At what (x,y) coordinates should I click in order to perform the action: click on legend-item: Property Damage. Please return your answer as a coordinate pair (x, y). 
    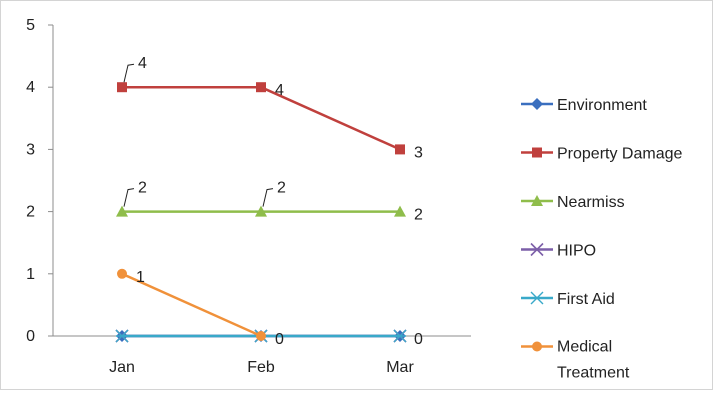
    Looking at the image, I should click on (601, 154).